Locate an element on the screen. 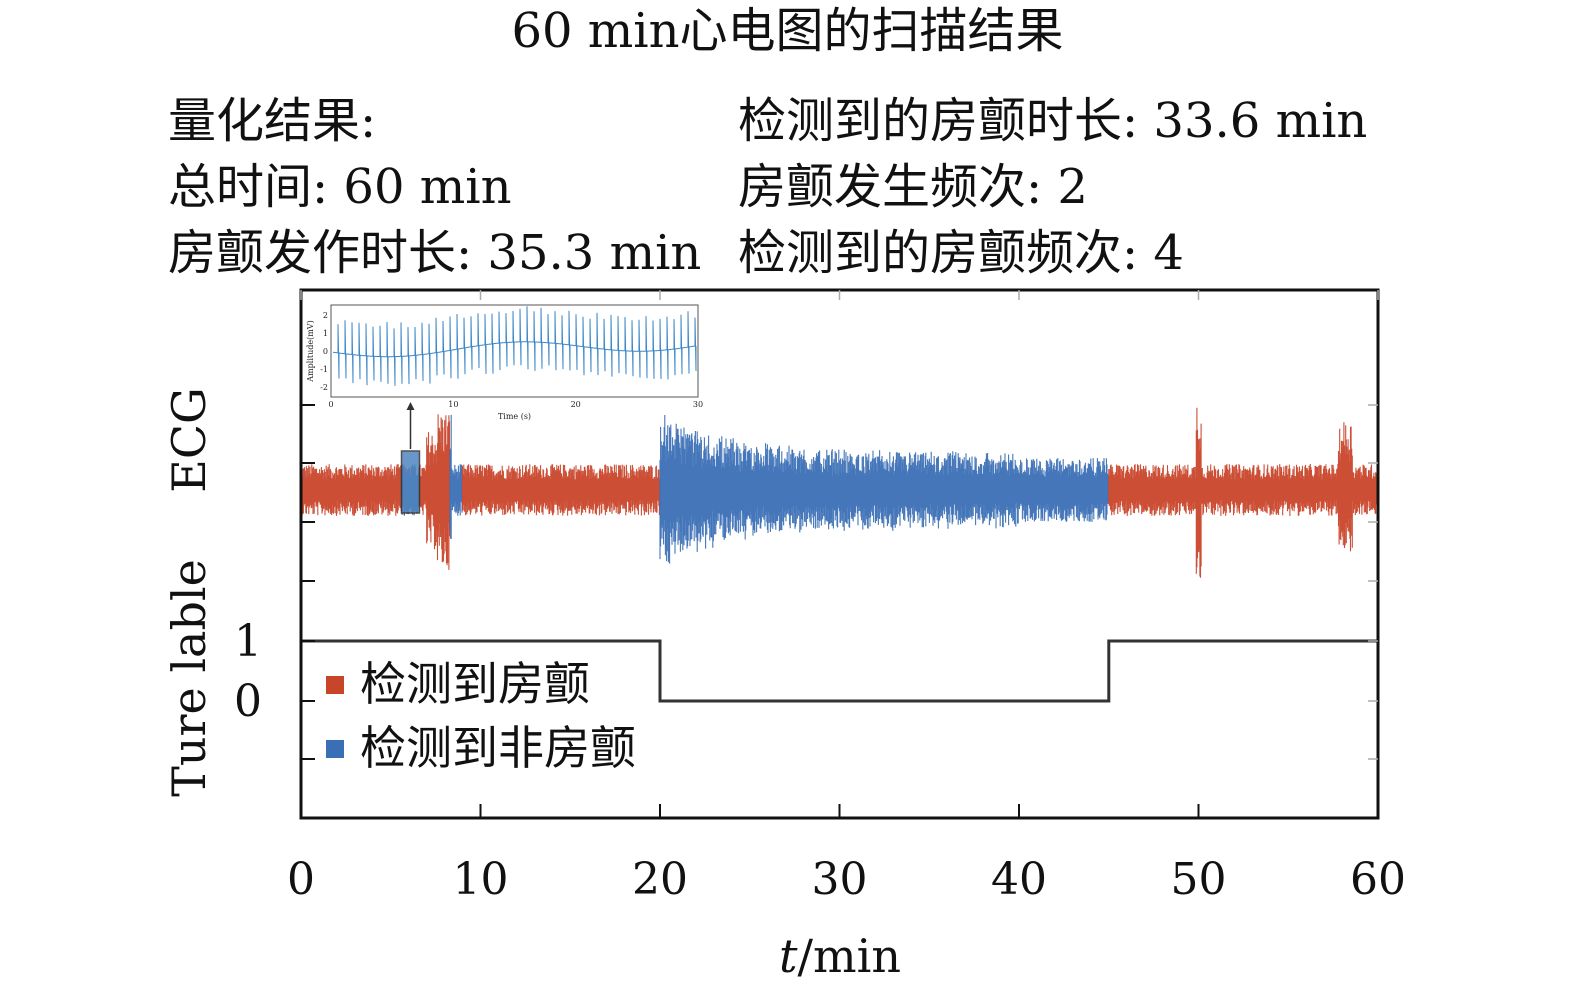  inset-y-tick-label: 2 is located at coordinates (325, 315).